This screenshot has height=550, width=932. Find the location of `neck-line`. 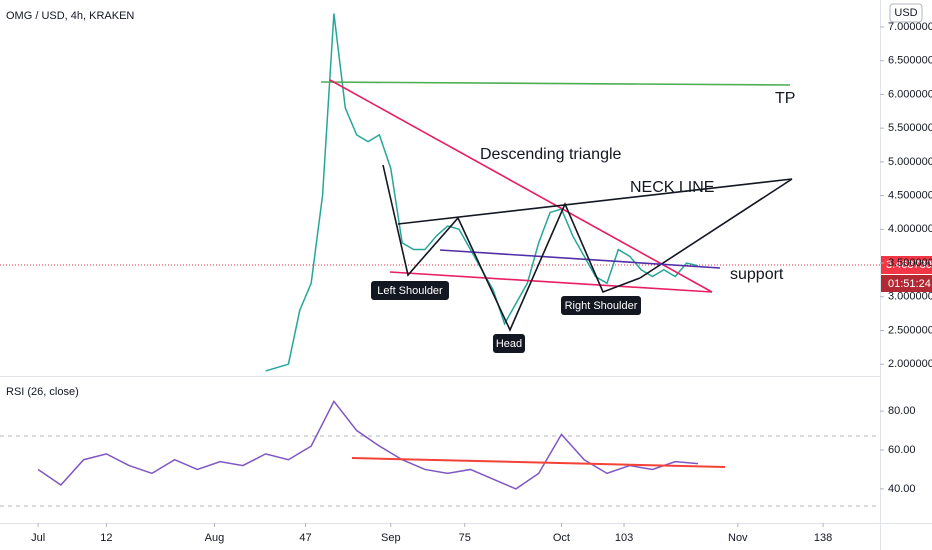

neck-line is located at coordinates (595, 201).